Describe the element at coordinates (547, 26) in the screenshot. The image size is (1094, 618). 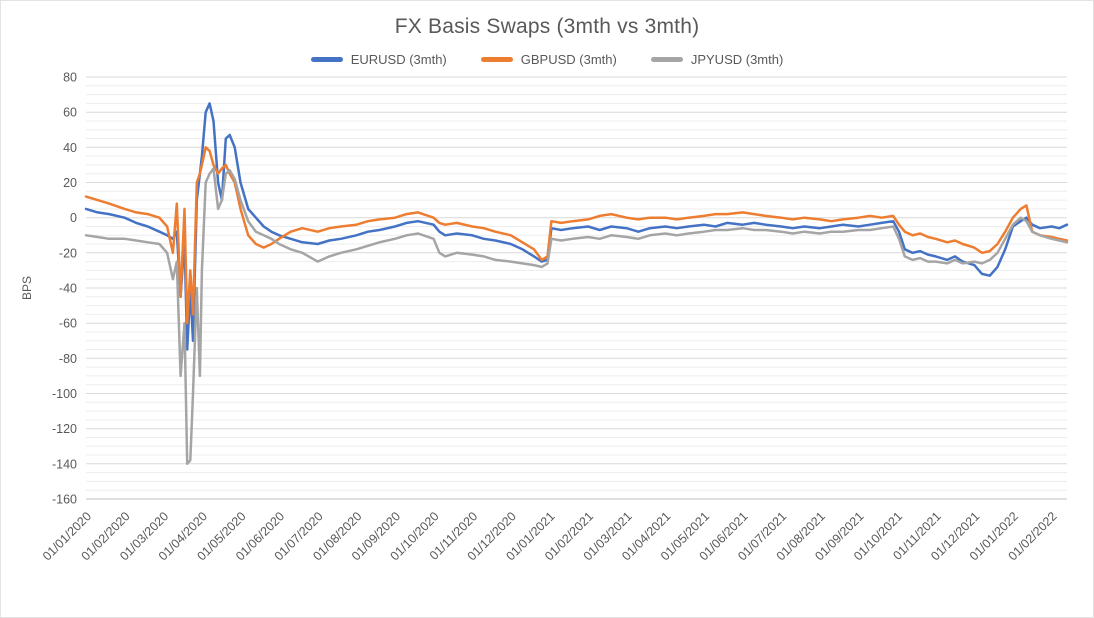
I see `chart-title: FX Basis Swaps (3mth vs 3mth)` at that location.